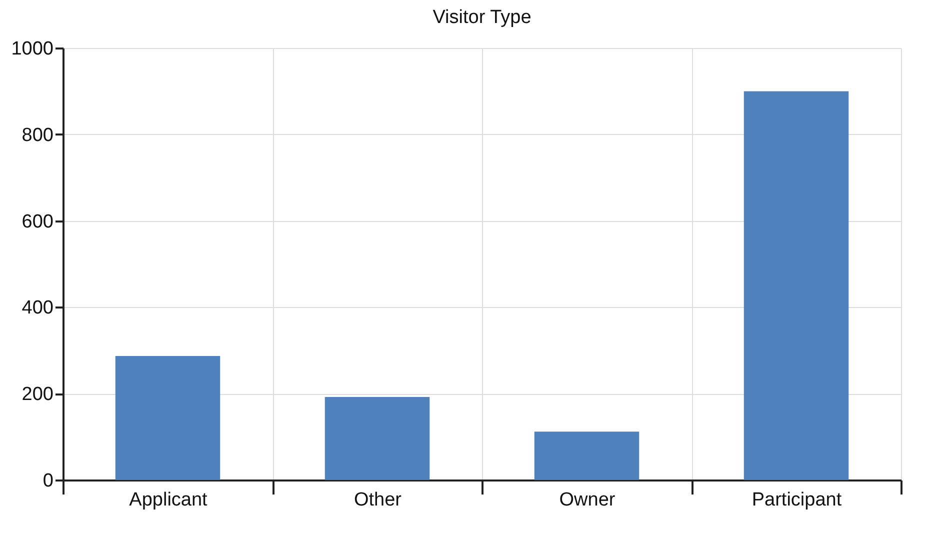 The image size is (927, 548). I want to click on y-tick-label: 600, so click(38, 221).